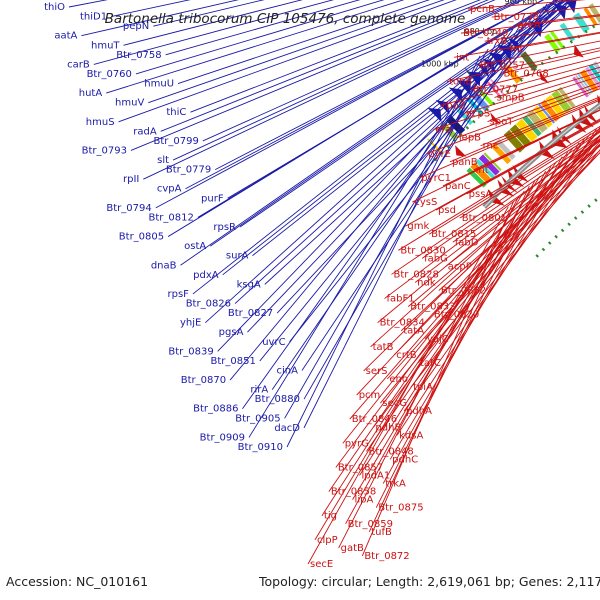  I want to click on forward-gene-label: Btr_0909, so click(222, 437).